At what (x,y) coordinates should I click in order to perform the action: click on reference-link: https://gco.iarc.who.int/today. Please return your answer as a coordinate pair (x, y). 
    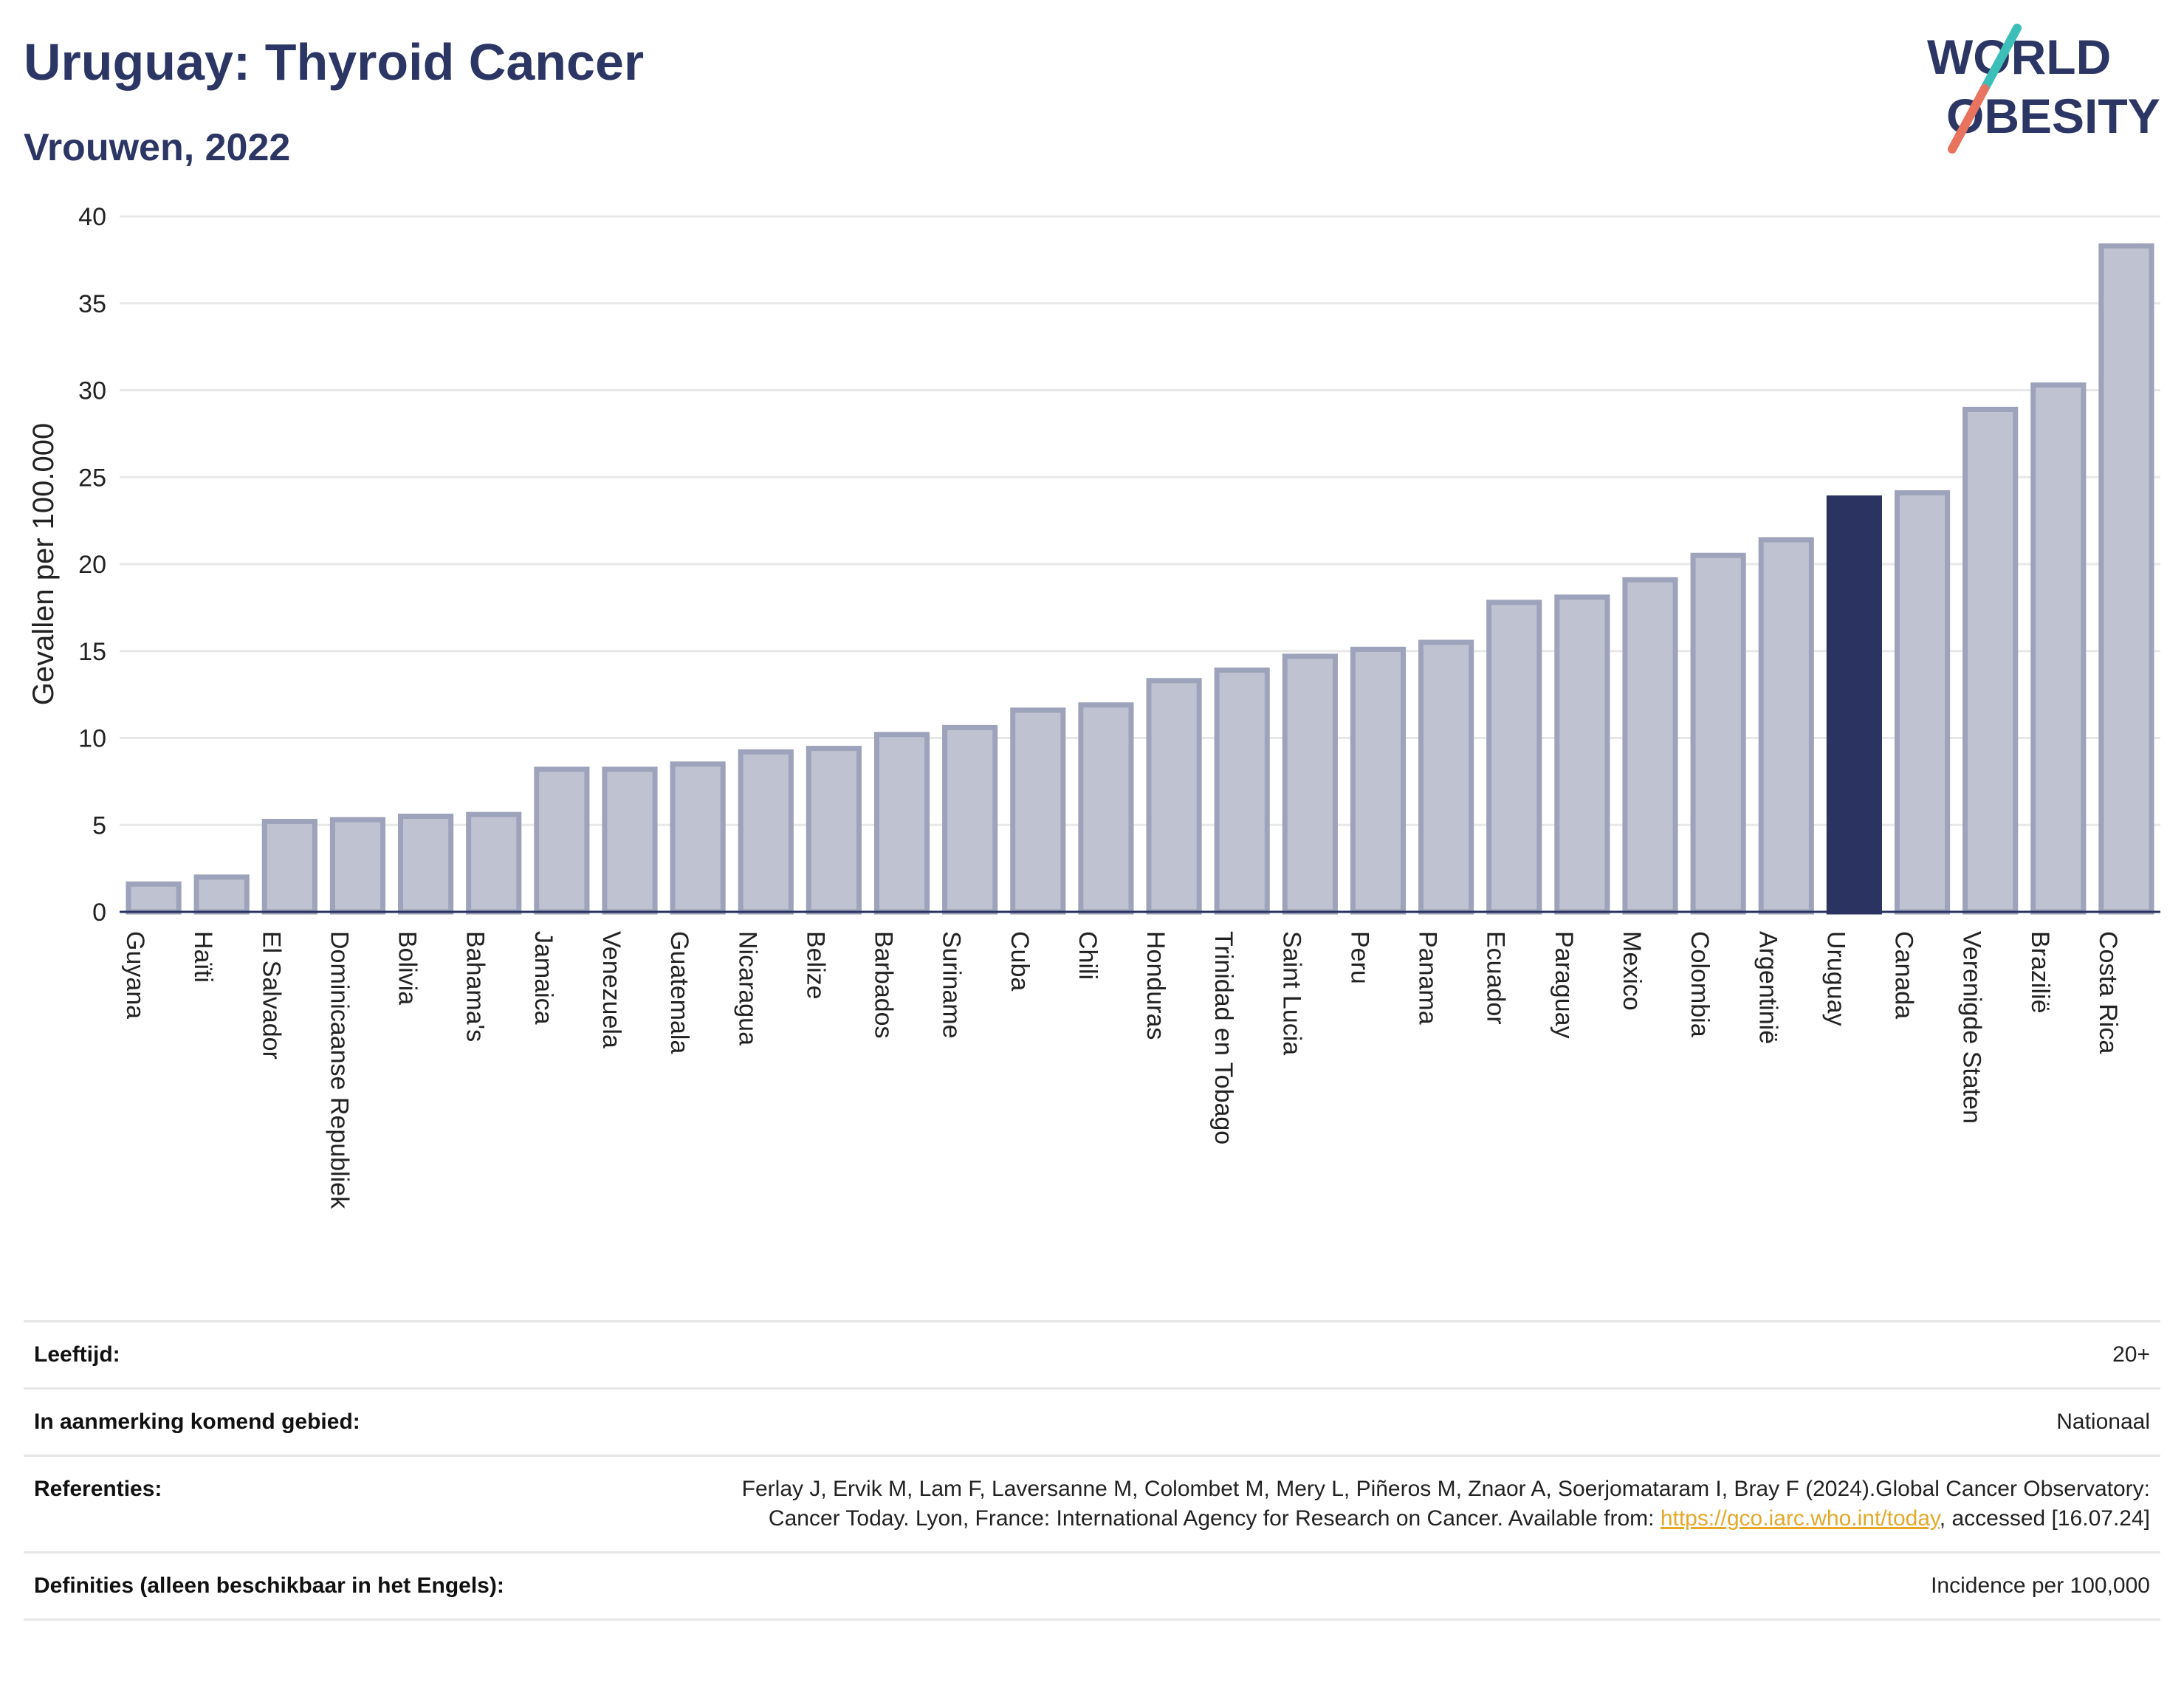
    Looking at the image, I should click on (1800, 1518).